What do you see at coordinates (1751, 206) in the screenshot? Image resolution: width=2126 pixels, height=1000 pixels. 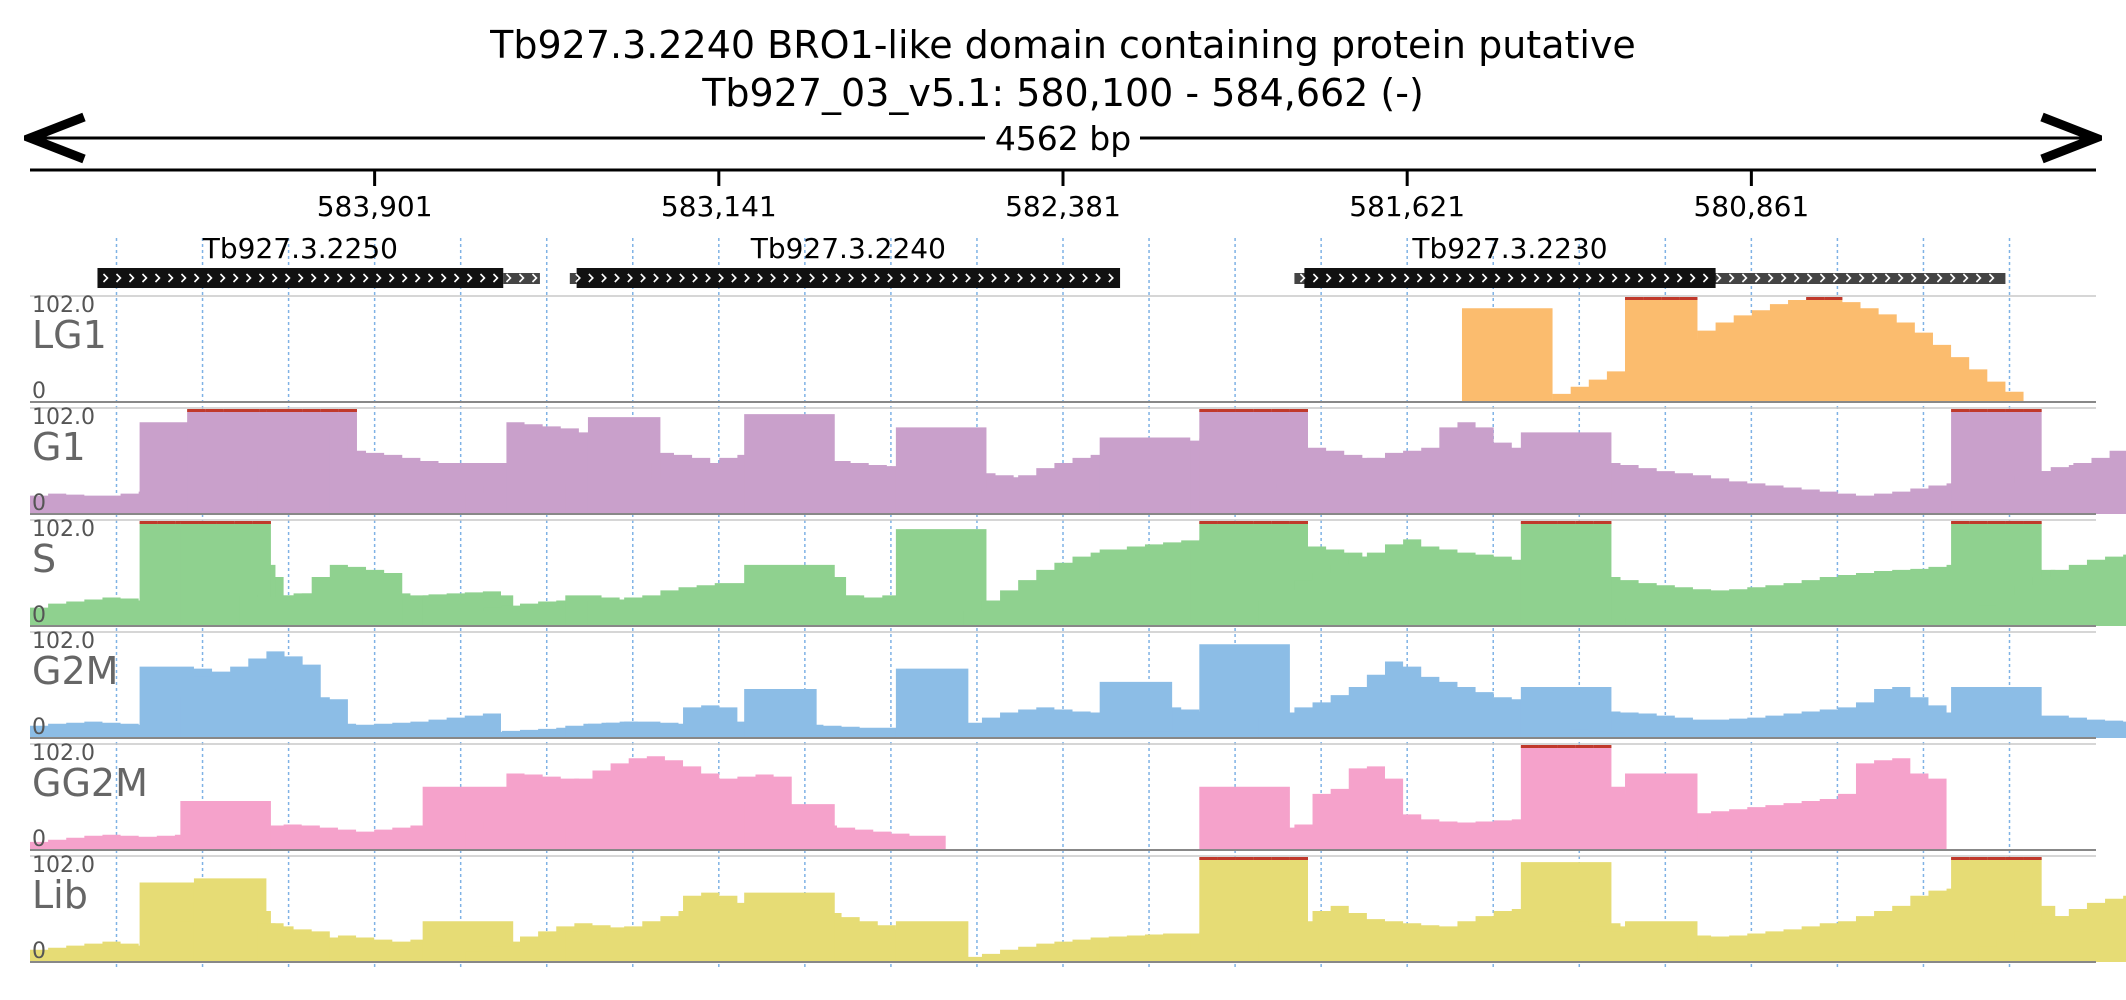 I see `tick-label: 580,861` at bounding box center [1751, 206].